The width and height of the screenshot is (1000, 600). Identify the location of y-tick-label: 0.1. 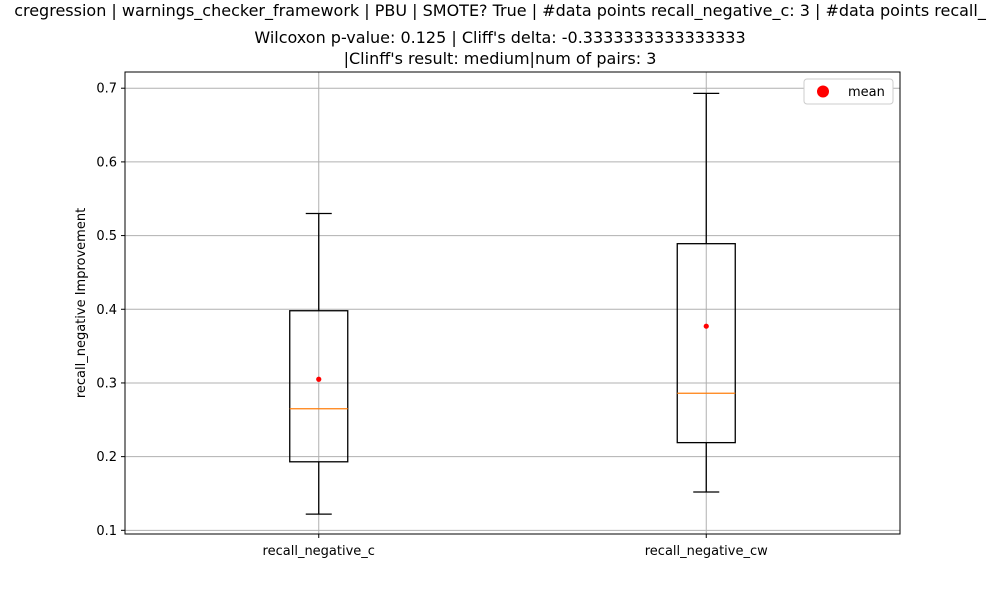
(106, 531).